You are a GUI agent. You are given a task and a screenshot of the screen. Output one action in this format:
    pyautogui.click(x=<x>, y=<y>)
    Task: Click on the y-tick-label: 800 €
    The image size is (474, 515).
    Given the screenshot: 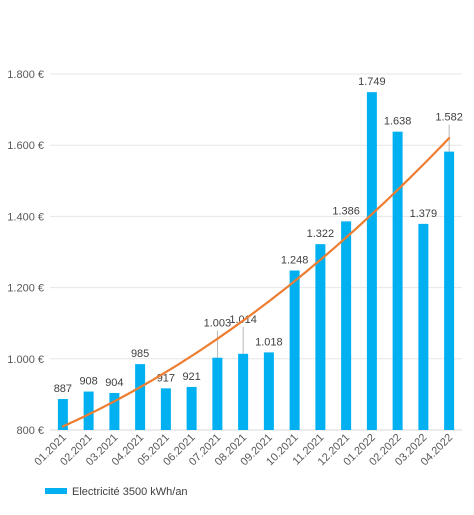 What is the action you would take?
    pyautogui.click(x=30, y=431)
    